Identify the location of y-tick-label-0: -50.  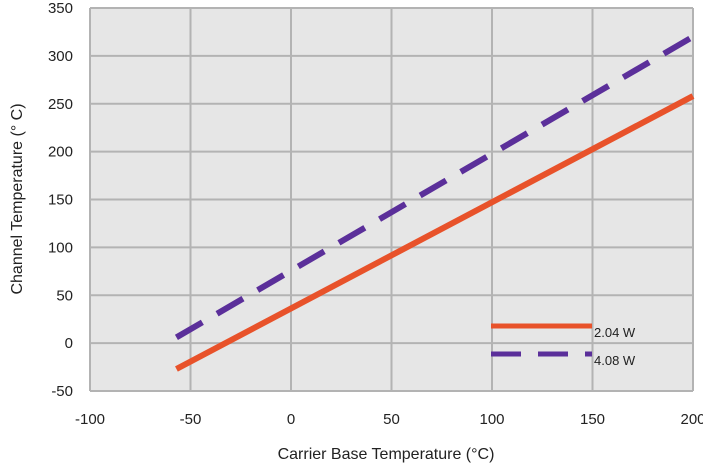
(62, 391).